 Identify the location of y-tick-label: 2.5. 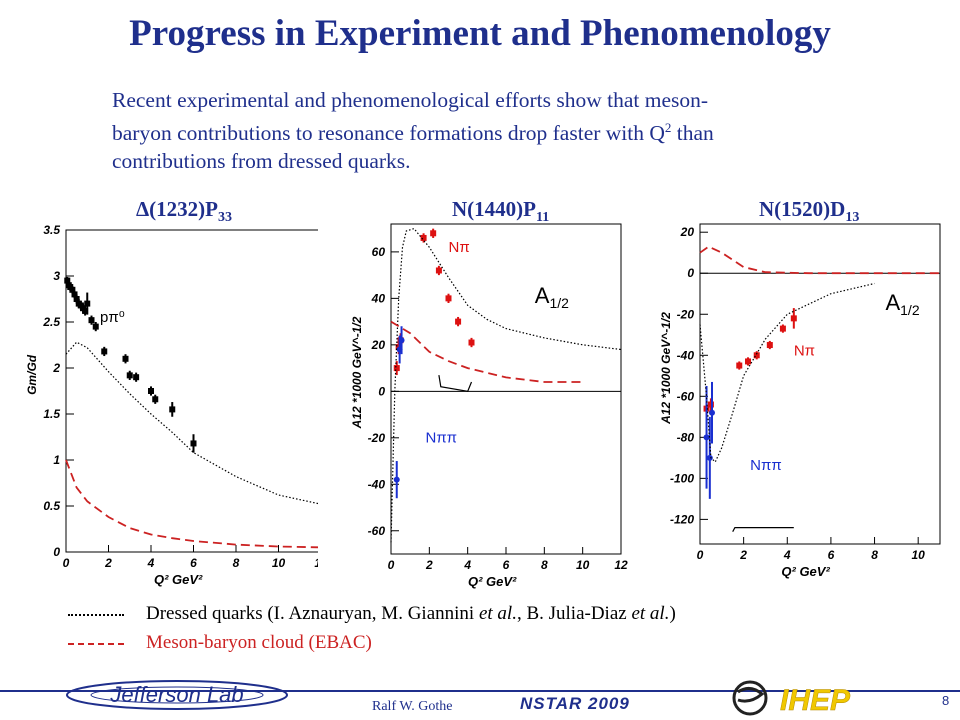
(51, 322).